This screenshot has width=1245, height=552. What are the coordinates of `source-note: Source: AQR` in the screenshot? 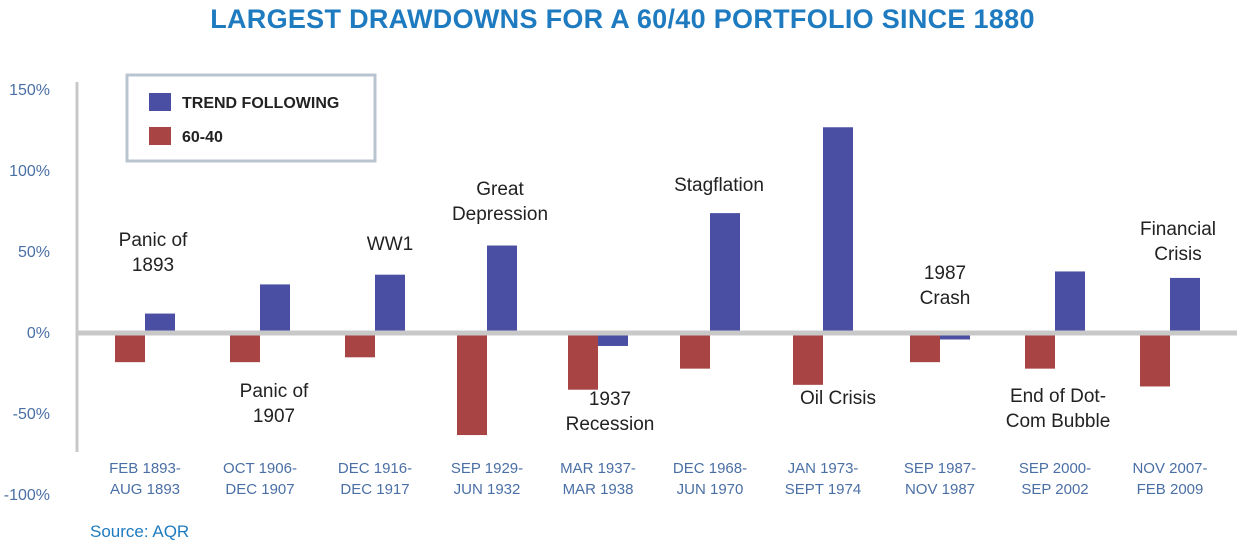 It's located at (140, 531).